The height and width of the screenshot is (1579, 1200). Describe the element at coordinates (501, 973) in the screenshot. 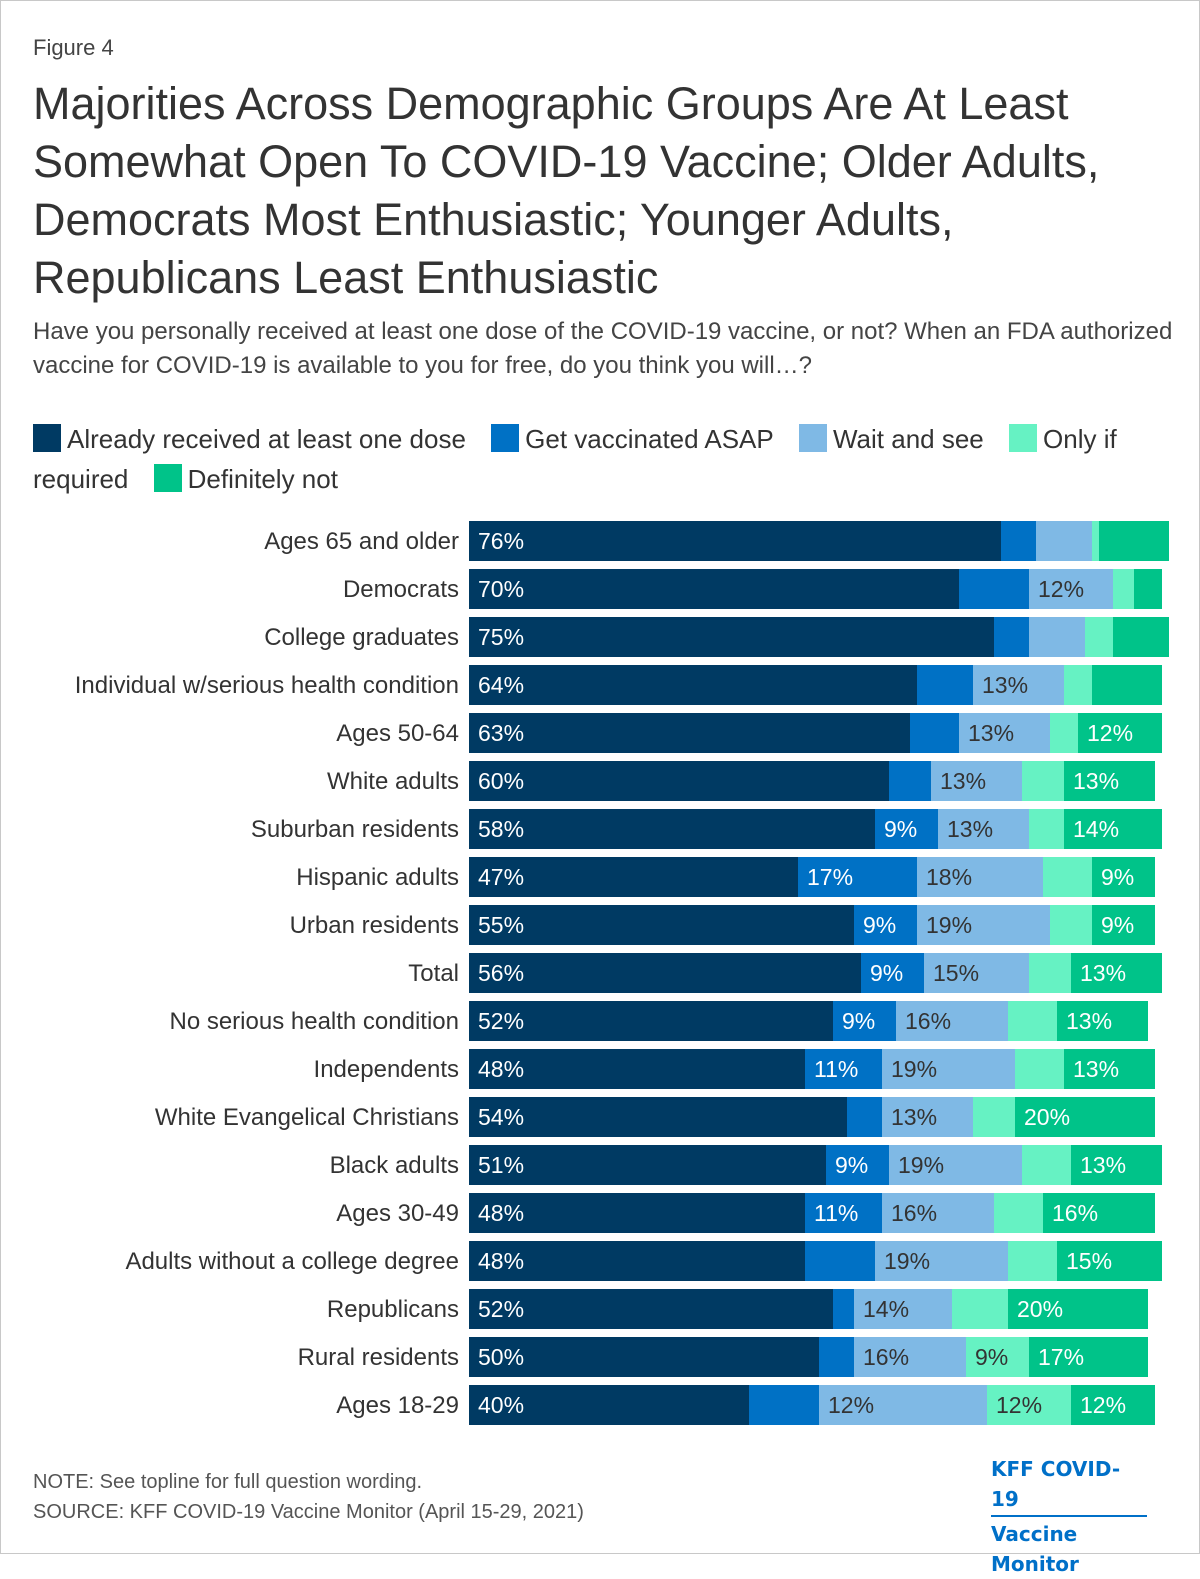

I see `data-label: 56%` at that location.